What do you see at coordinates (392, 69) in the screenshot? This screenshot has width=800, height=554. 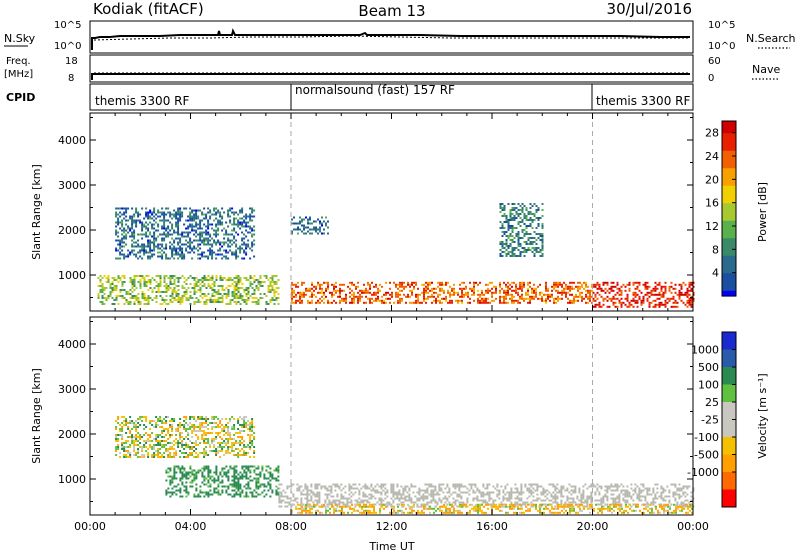 I see `freq-panel: Freq. [MHz] 18 8 60 0 Nave` at bounding box center [392, 69].